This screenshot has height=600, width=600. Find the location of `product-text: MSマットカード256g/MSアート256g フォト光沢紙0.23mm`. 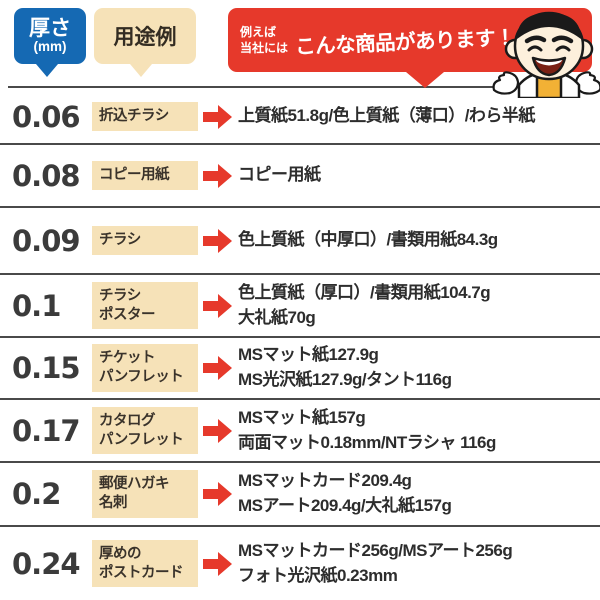

product-text: MSマットカード256g/MSアート256g フォト光沢紙0.23mm is located at coordinates (375, 562).